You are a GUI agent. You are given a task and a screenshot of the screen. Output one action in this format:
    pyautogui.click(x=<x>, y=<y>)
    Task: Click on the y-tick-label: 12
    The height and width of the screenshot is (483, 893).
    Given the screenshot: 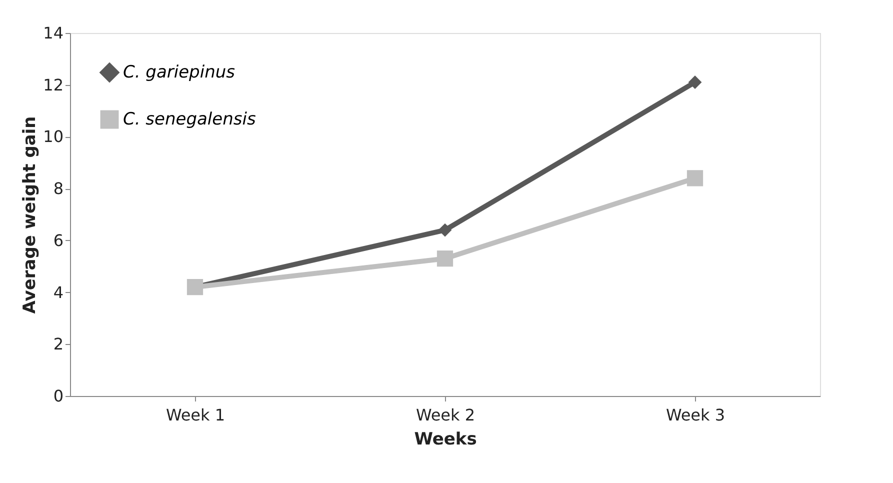 What is the action you would take?
    pyautogui.click(x=53, y=84)
    